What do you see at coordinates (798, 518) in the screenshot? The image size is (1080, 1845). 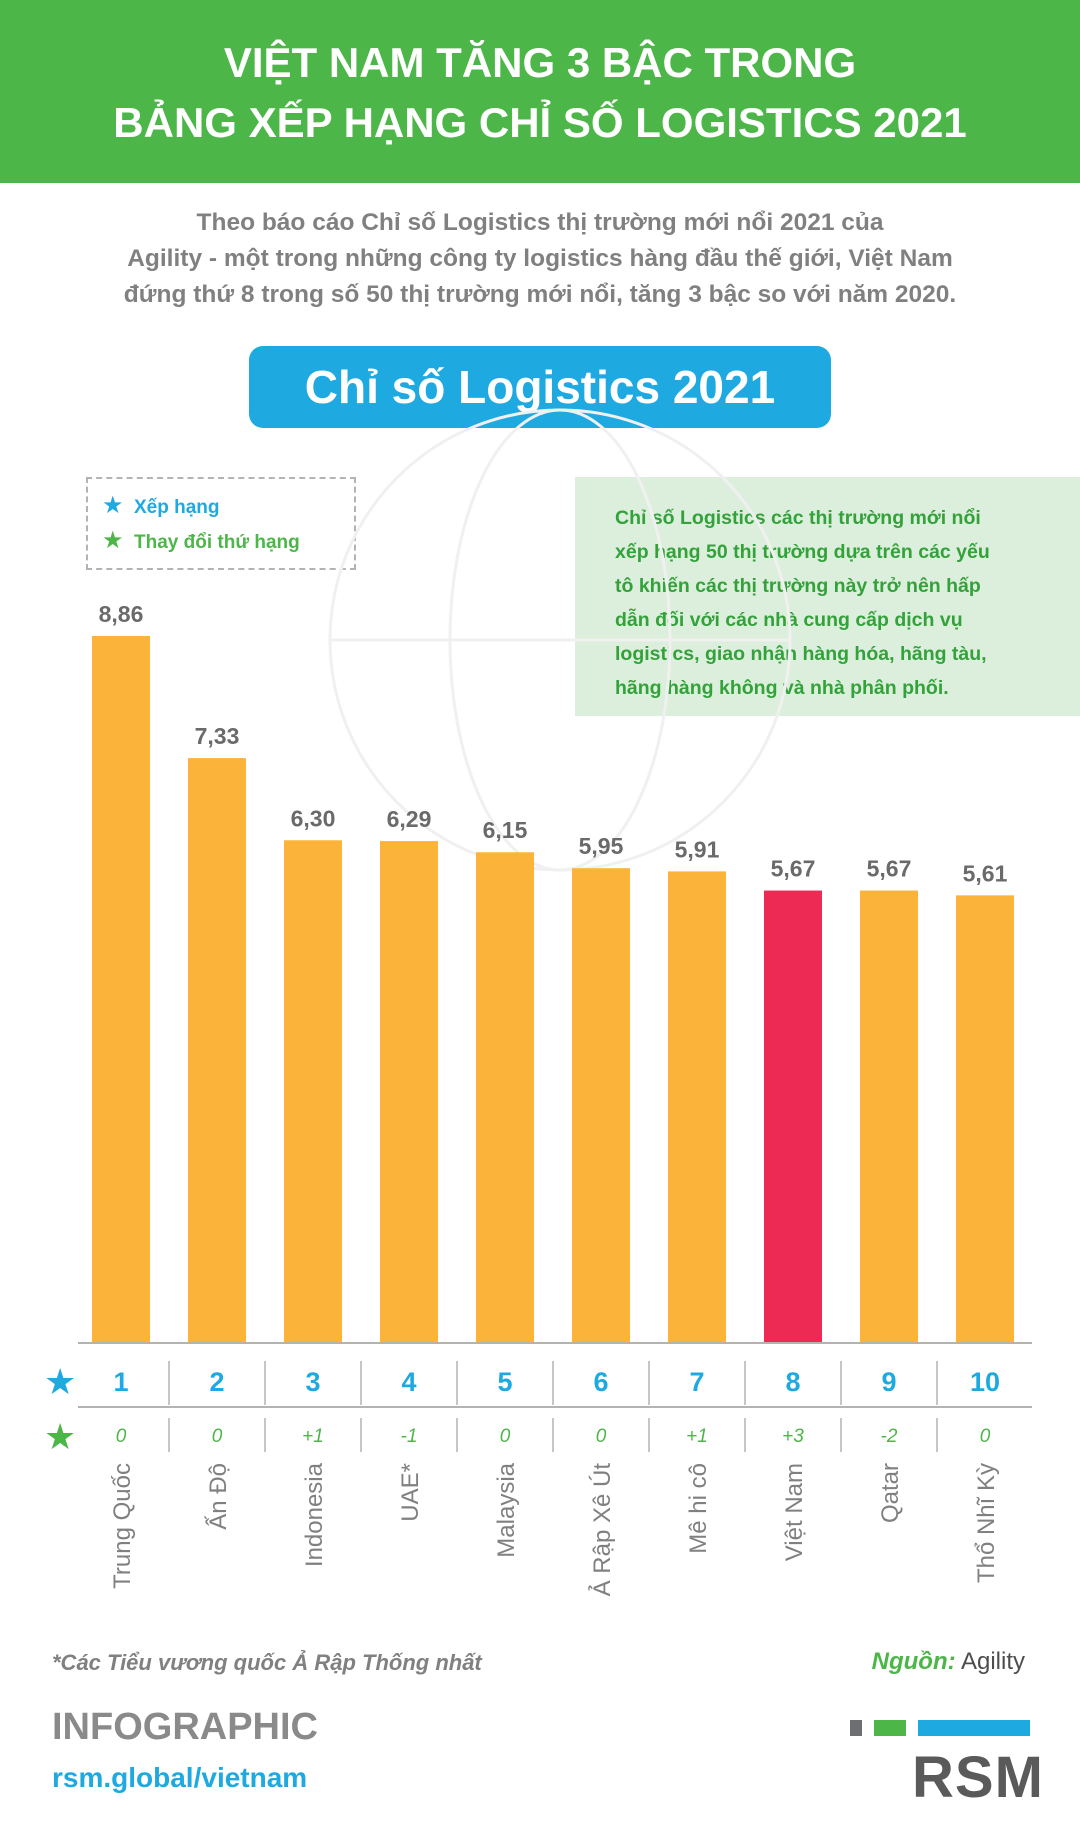 I see `info-line: Chỉ số Logistics các thị trường mới nổi` at bounding box center [798, 518].